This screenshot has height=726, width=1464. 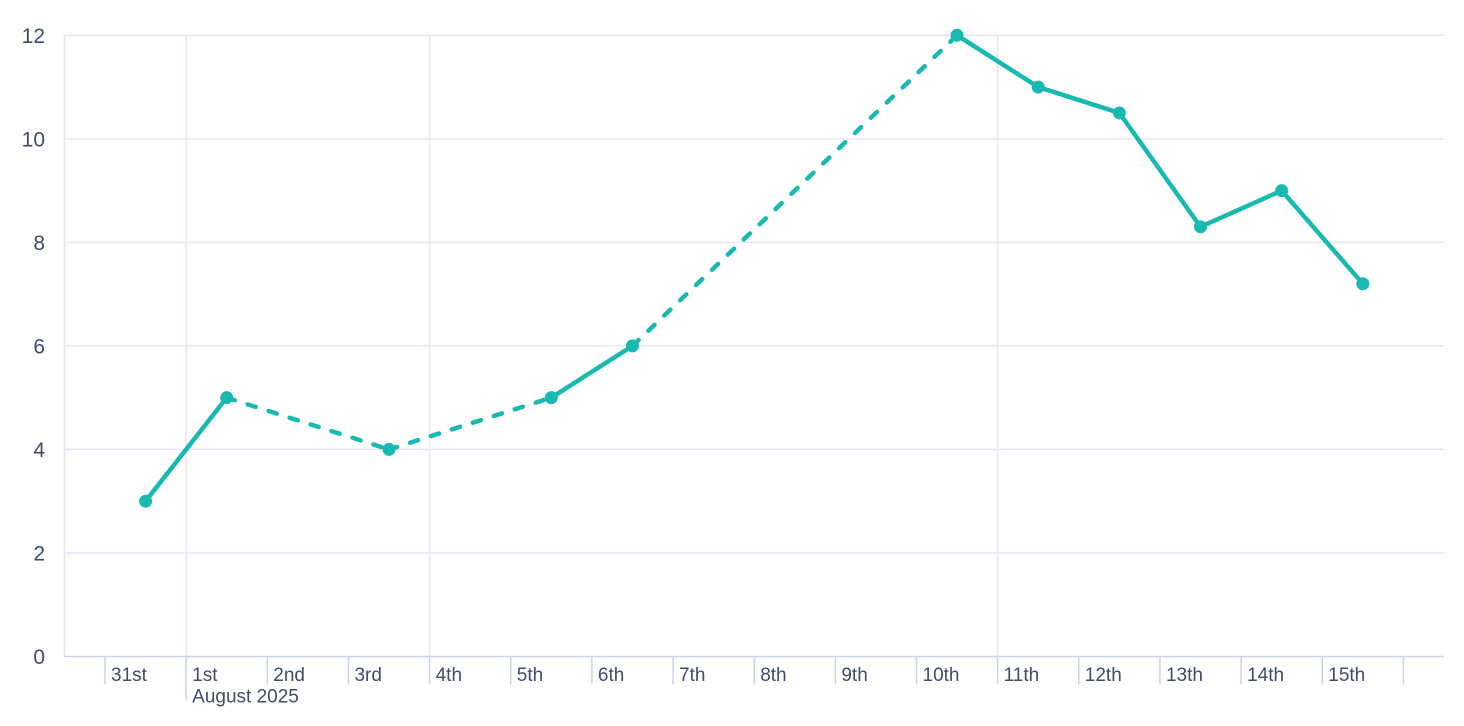 What do you see at coordinates (1265, 675) in the screenshot?
I see `x-axis-label-14th: 14th` at bounding box center [1265, 675].